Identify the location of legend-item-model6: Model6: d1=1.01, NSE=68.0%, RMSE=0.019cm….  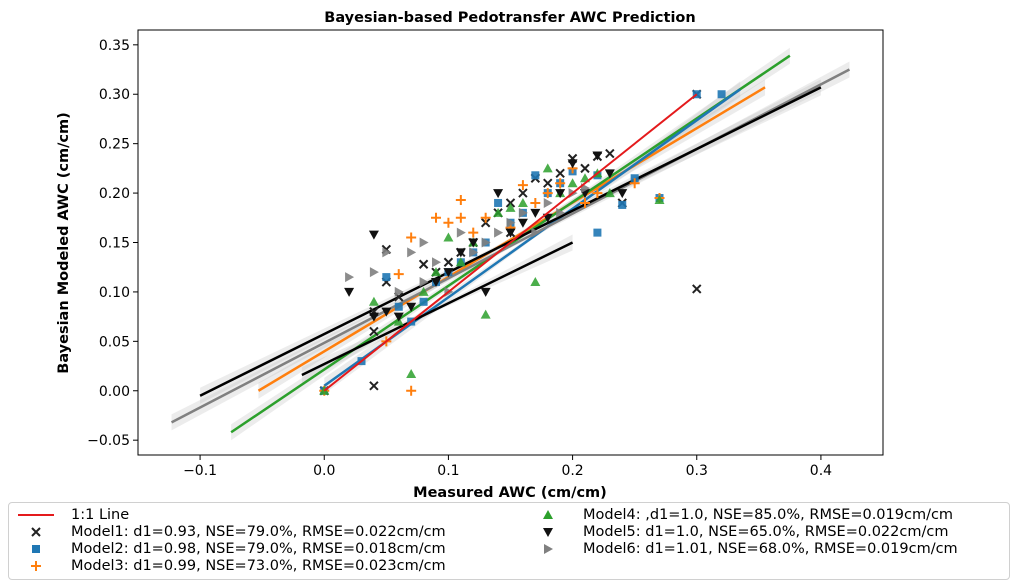
(743, 548).